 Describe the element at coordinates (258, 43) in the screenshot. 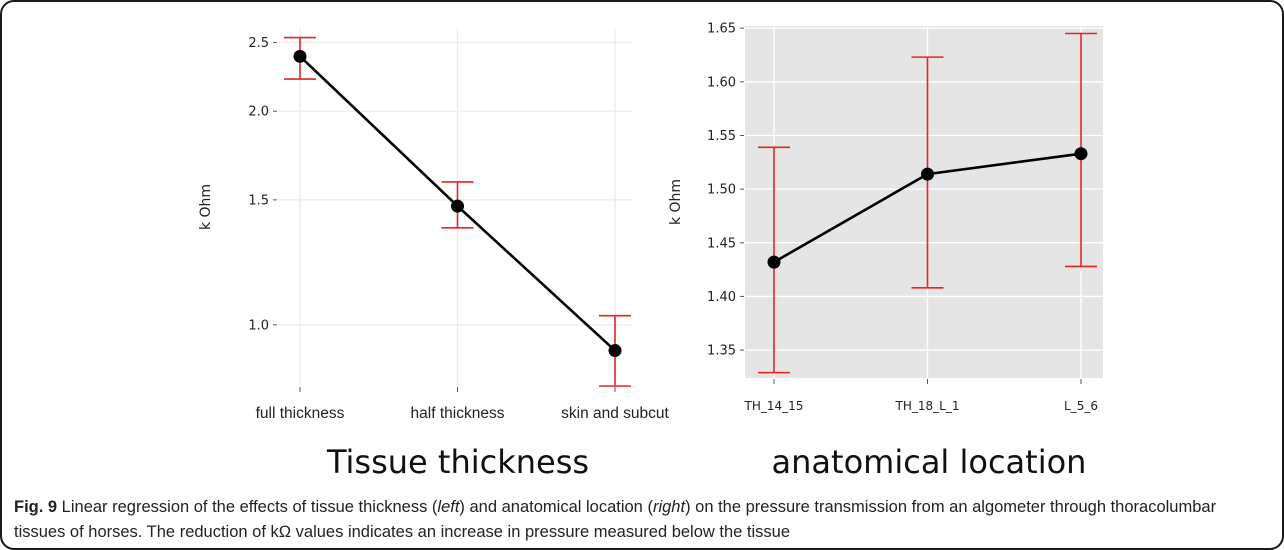

I see `y-tick-label: 2.5` at that location.